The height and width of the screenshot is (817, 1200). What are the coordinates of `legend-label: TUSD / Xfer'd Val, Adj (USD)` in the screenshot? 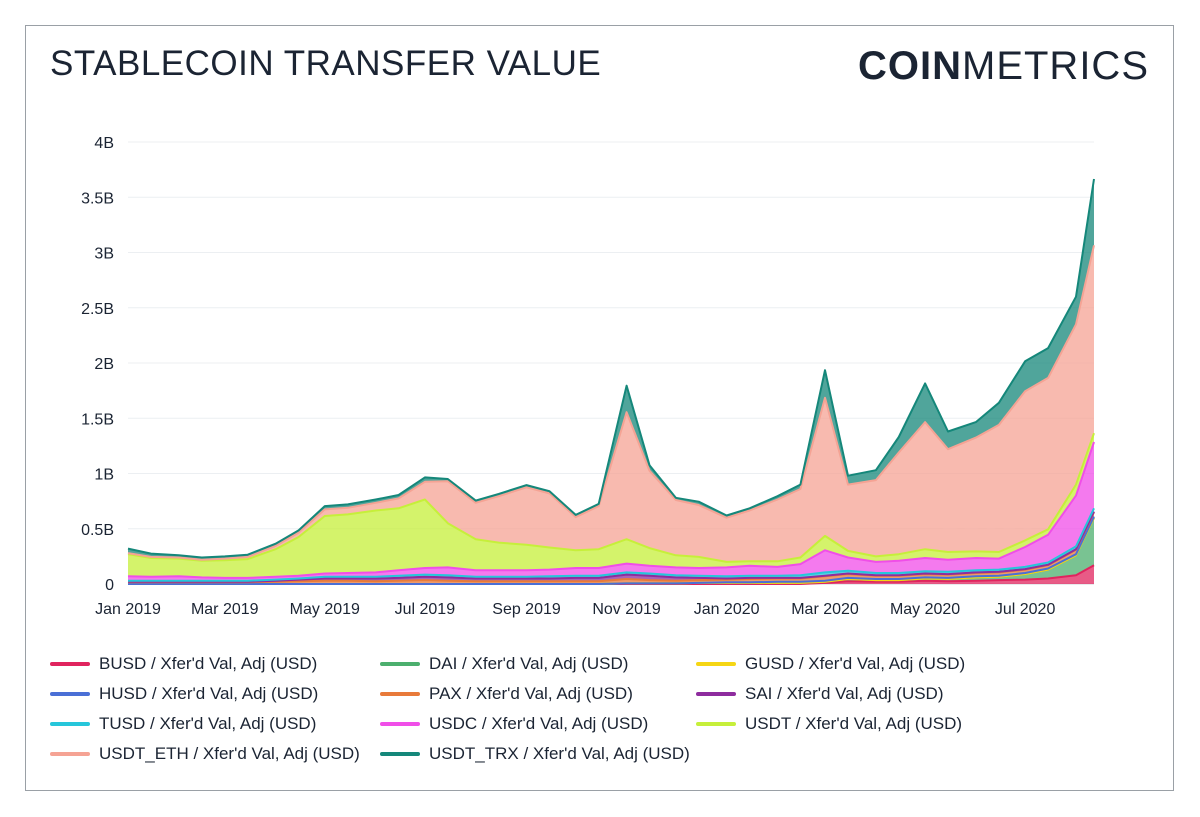 It's located at (208, 723).